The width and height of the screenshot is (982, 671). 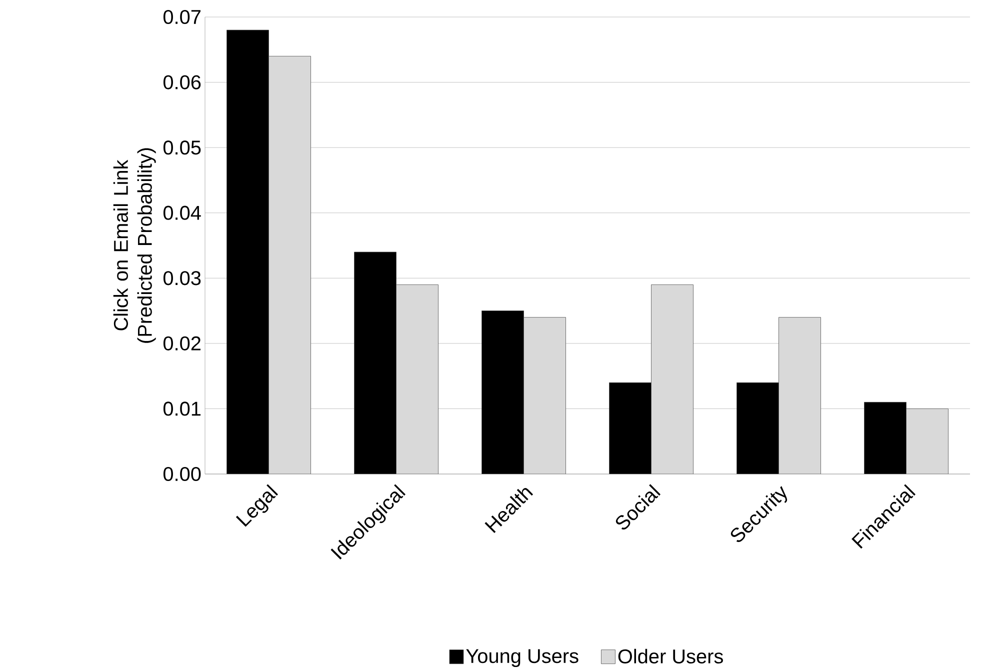 What do you see at coordinates (522, 658) in the screenshot?
I see `legend-label: Young Users` at bounding box center [522, 658].